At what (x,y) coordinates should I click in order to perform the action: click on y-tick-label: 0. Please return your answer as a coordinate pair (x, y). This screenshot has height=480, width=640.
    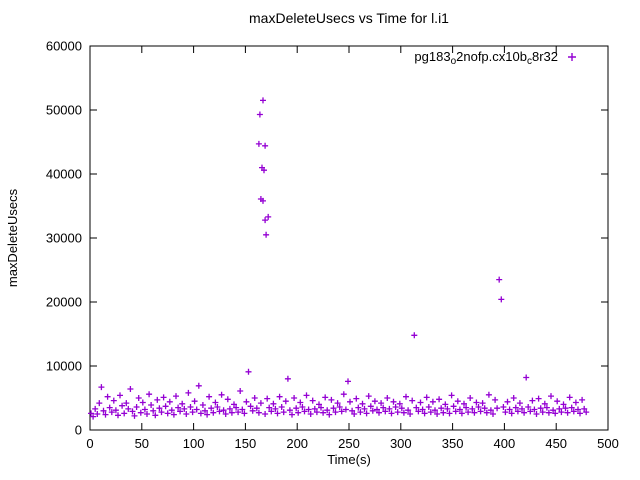
    Looking at the image, I should click on (78, 430).